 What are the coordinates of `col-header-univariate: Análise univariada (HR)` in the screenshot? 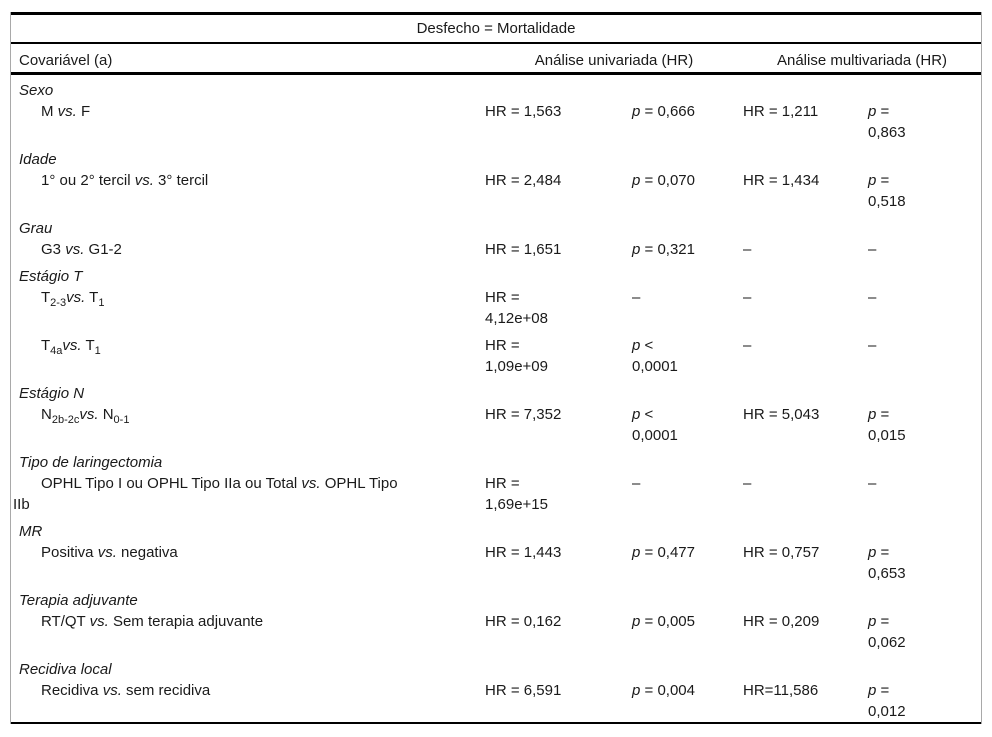 It's located at (614, 60).